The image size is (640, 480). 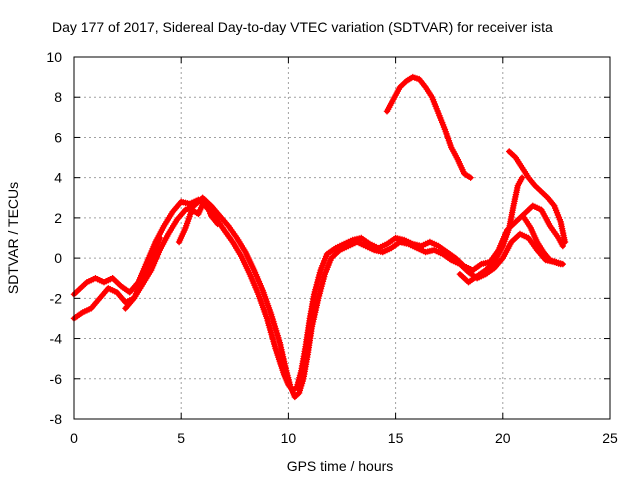 I want to click on x-tick-label: 20, so click(x=503, y=438).